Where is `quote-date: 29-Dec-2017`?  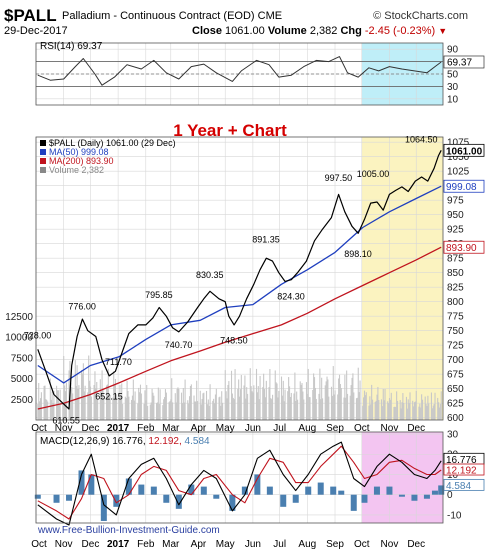 quote-date: 29-Dec-2017 is located at coordinates (36, 31).